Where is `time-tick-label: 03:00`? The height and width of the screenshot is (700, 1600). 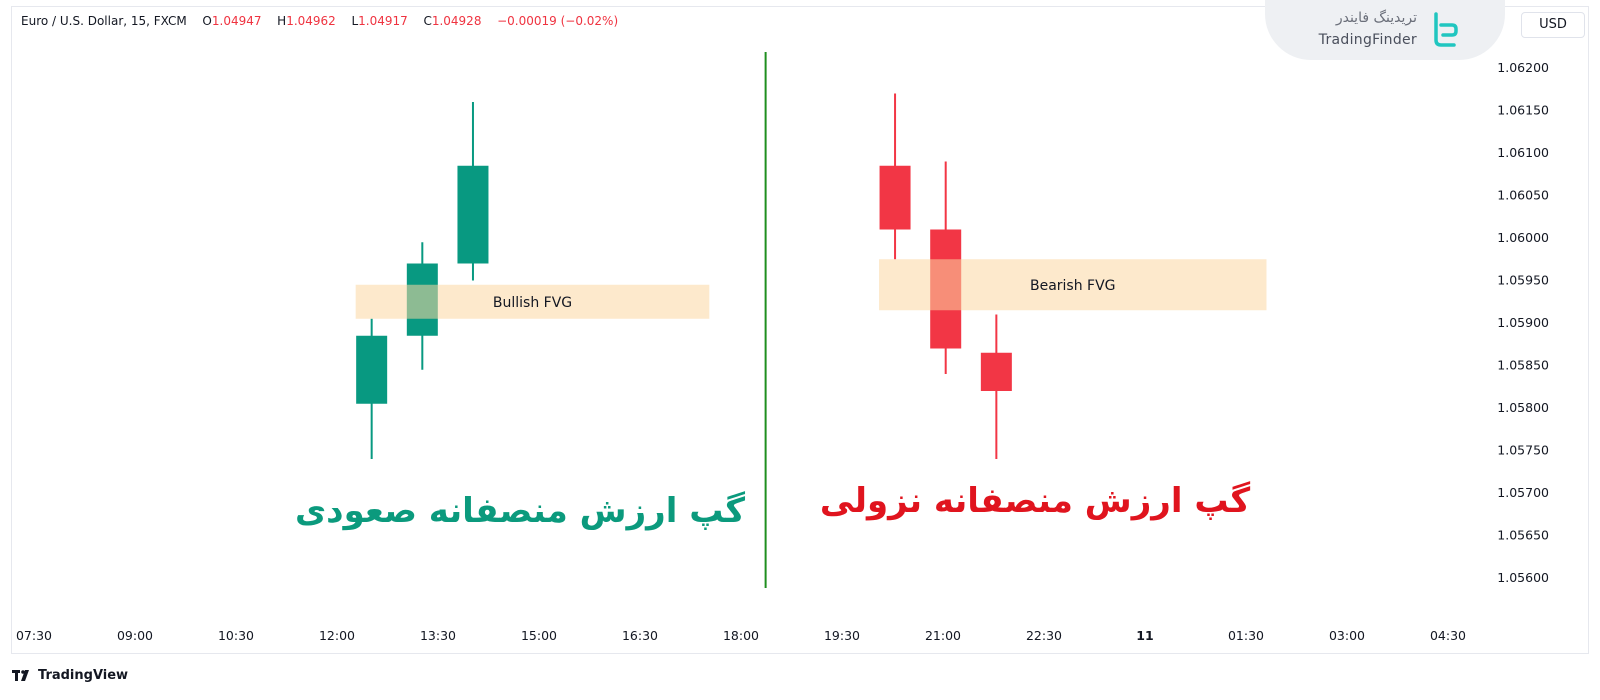
time-tick-label: 03:00 is located at coordinates (1347, 635).